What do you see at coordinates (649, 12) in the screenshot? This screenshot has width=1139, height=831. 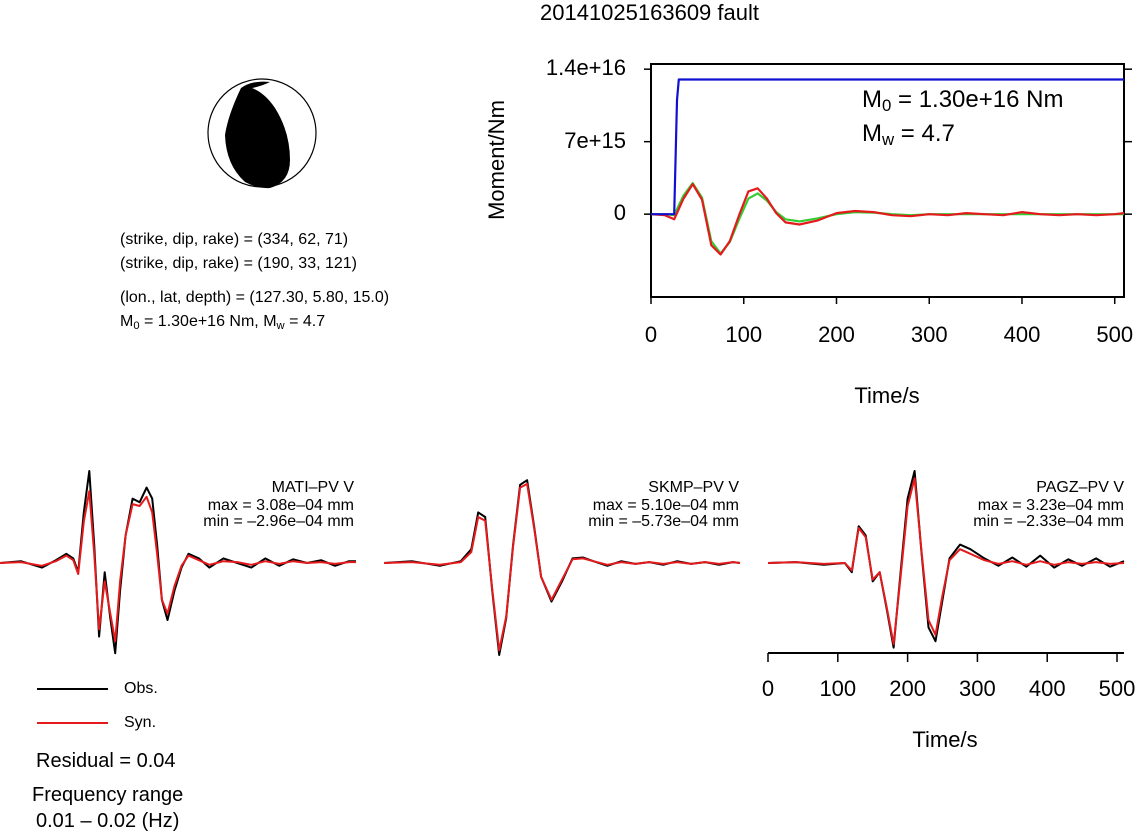 I see `figure-title: 20141025163609 fault` at bounding box center [649, 12].